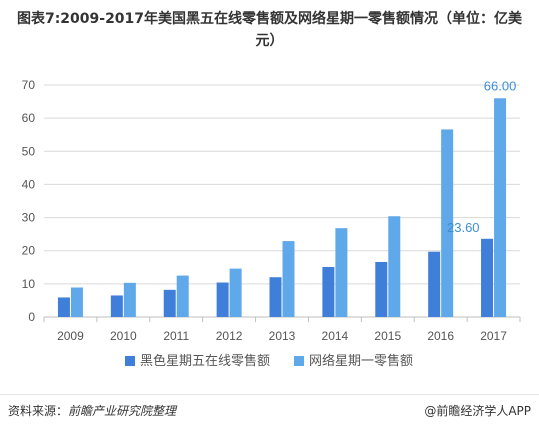 The width and height of the screenshot is (539, 426). Describe the element at coordinates (70, 336) in the screenshot. I see `x-tick-label-2009: 2009` at that location.